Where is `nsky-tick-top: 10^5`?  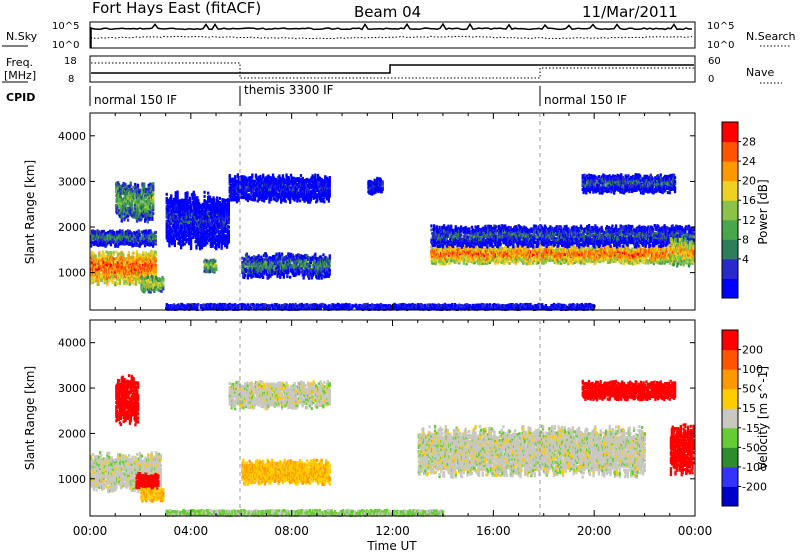 nsky-tick-top: 10^5 is located at coordinates (65, 26).